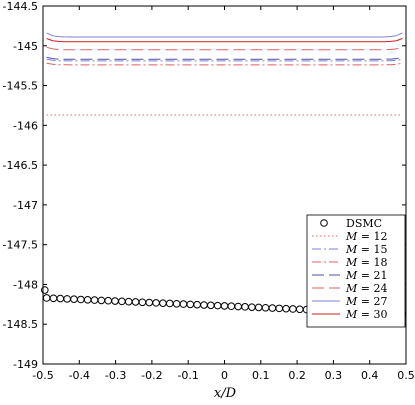 Image resolution: width=415 pixels, height=405 pixels. I want to click on legend-box, so click(356, 271).